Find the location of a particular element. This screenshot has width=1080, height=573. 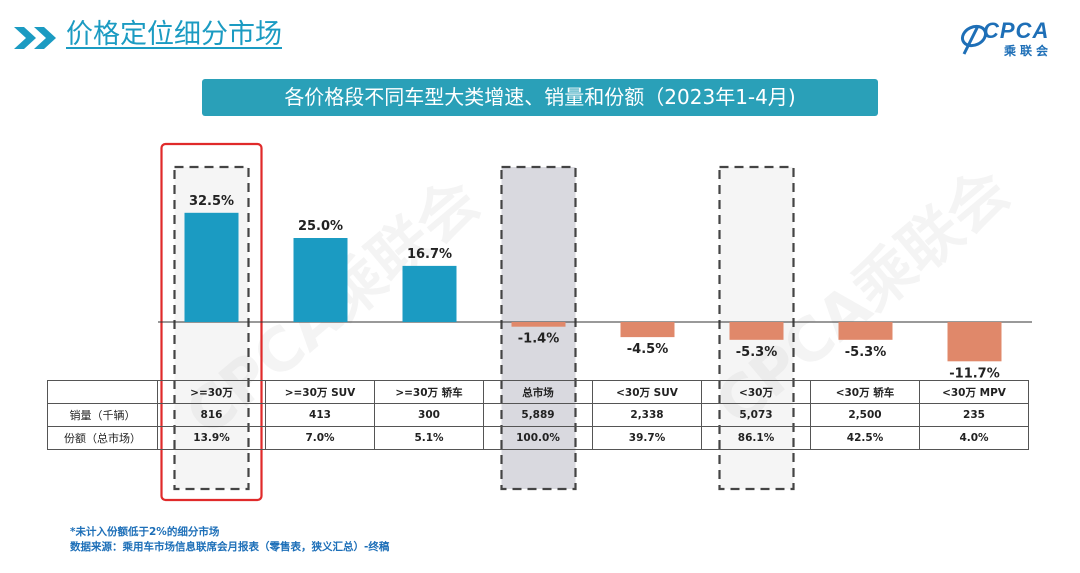

table-header-cell: 总市场 is located at coordinates (538, 392).